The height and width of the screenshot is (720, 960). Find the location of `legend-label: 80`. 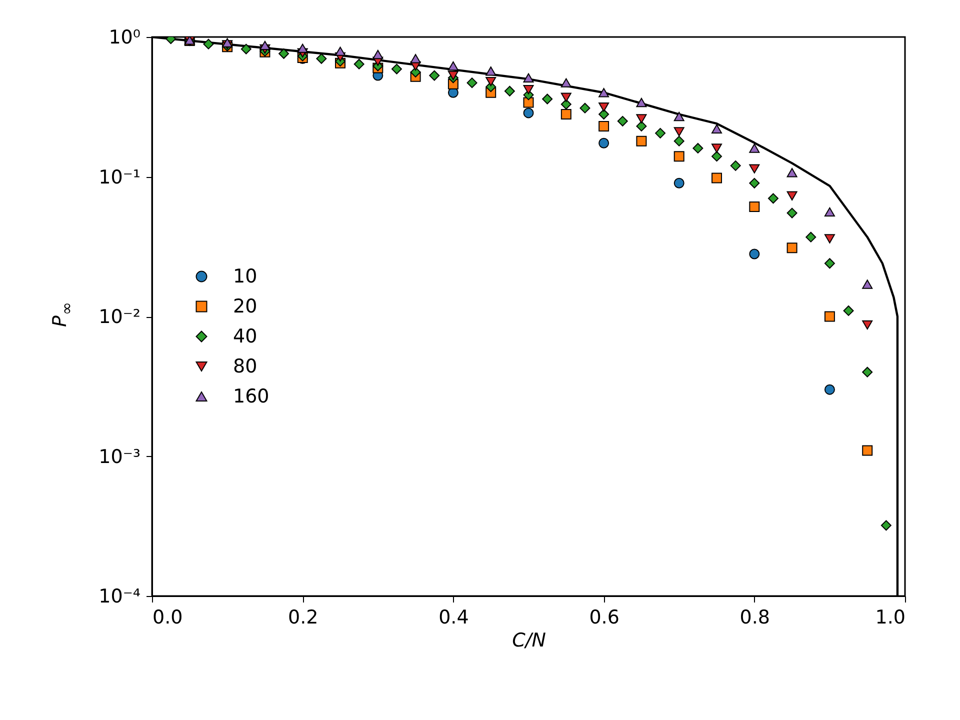

legend-label: 80 is located at coordinates (245, 367).